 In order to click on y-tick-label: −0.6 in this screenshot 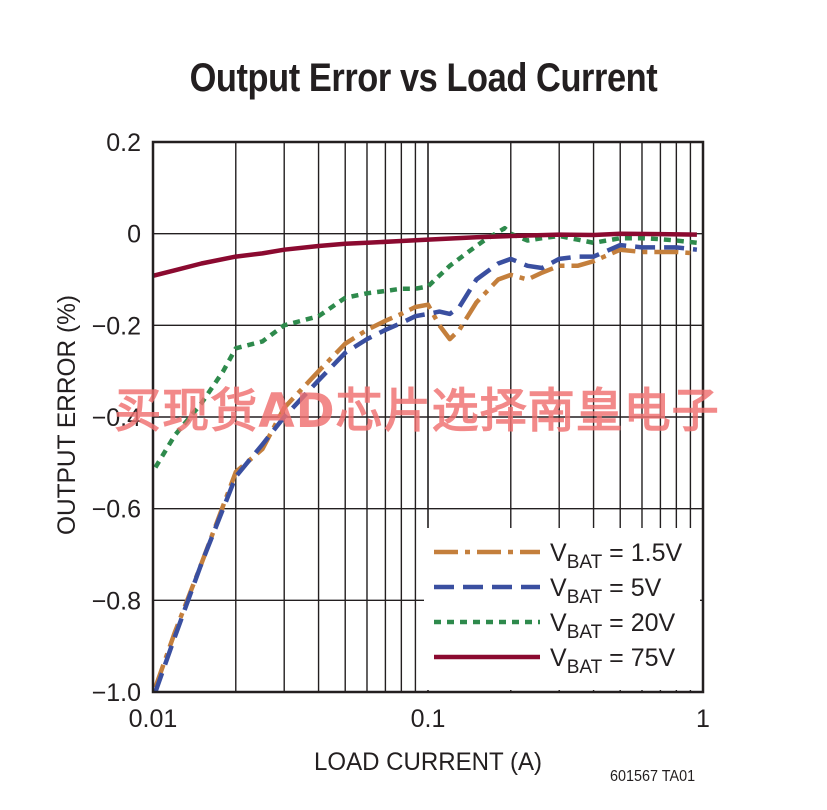, I will do `click(116, 510)`.